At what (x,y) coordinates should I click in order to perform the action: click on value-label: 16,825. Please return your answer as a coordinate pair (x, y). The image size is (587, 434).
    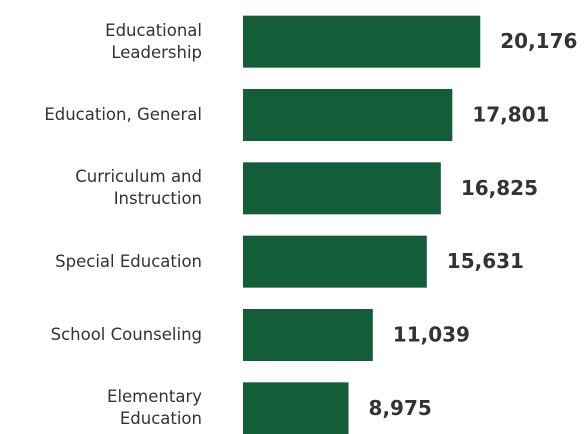
    Looking at the image, I should click on (499, 188).